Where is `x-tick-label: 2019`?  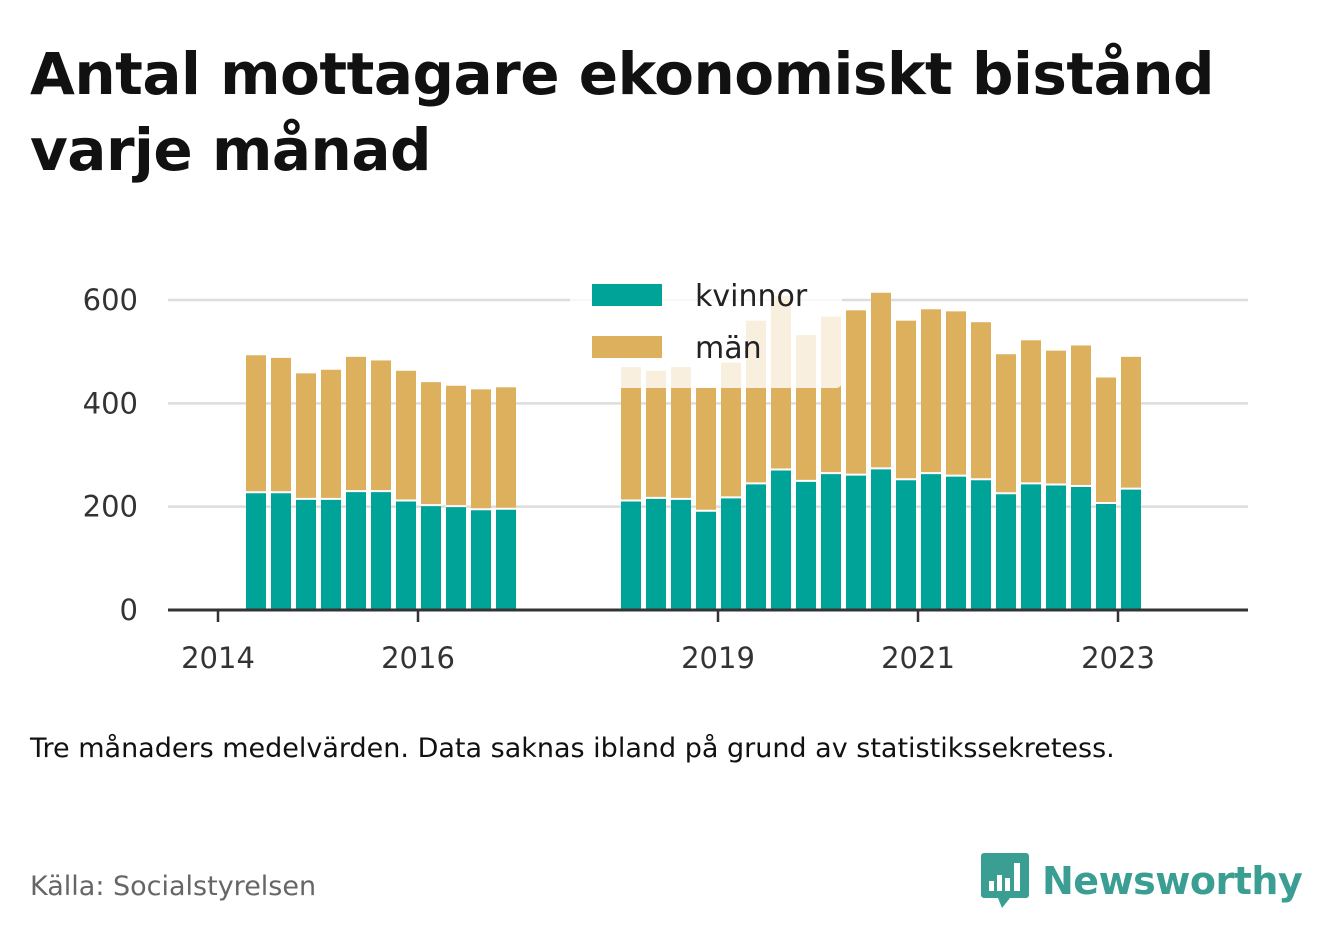 x-tick-label: 2019 is located at coordinates (718, 658).